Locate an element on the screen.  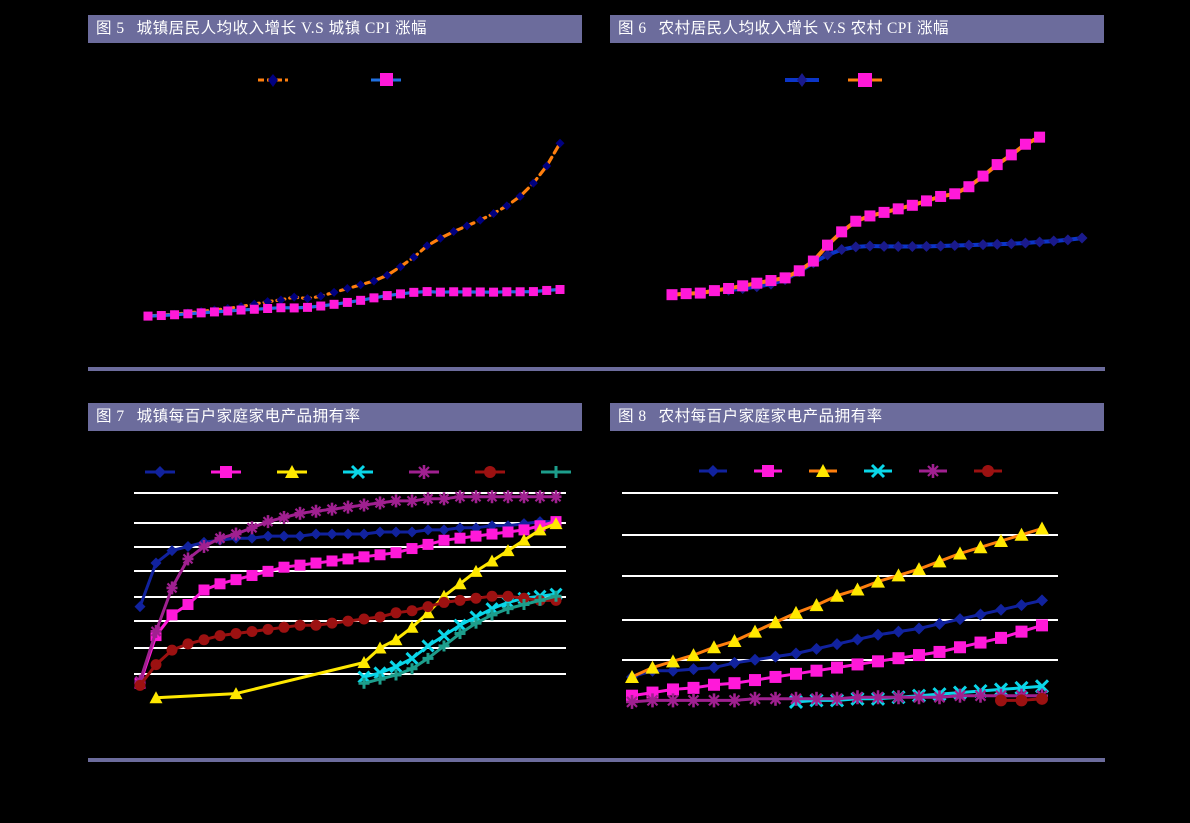
legend-marker-series-u7 is located at coordinates (556, 472).